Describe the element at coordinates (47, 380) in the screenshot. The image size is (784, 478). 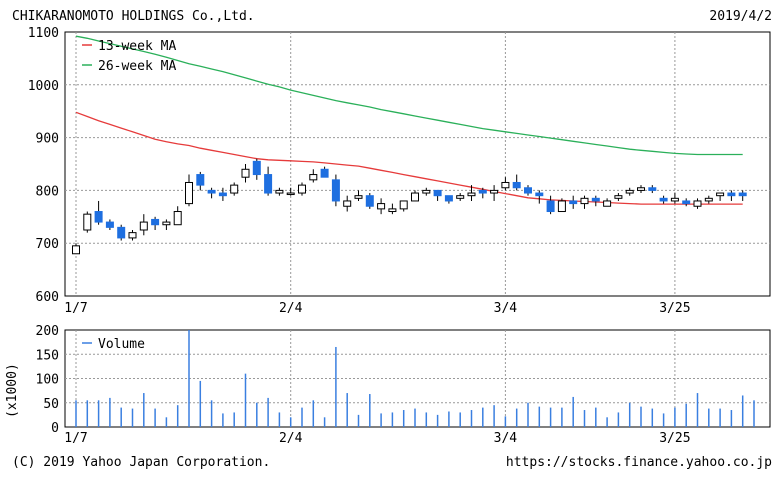
I see `volume-y-axis: 0 50 100 150 200` at that location.